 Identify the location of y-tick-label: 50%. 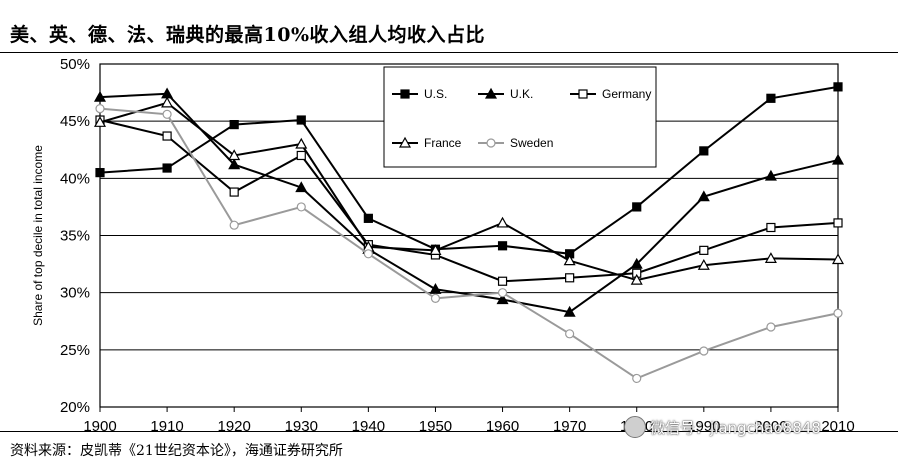
(75, 64).